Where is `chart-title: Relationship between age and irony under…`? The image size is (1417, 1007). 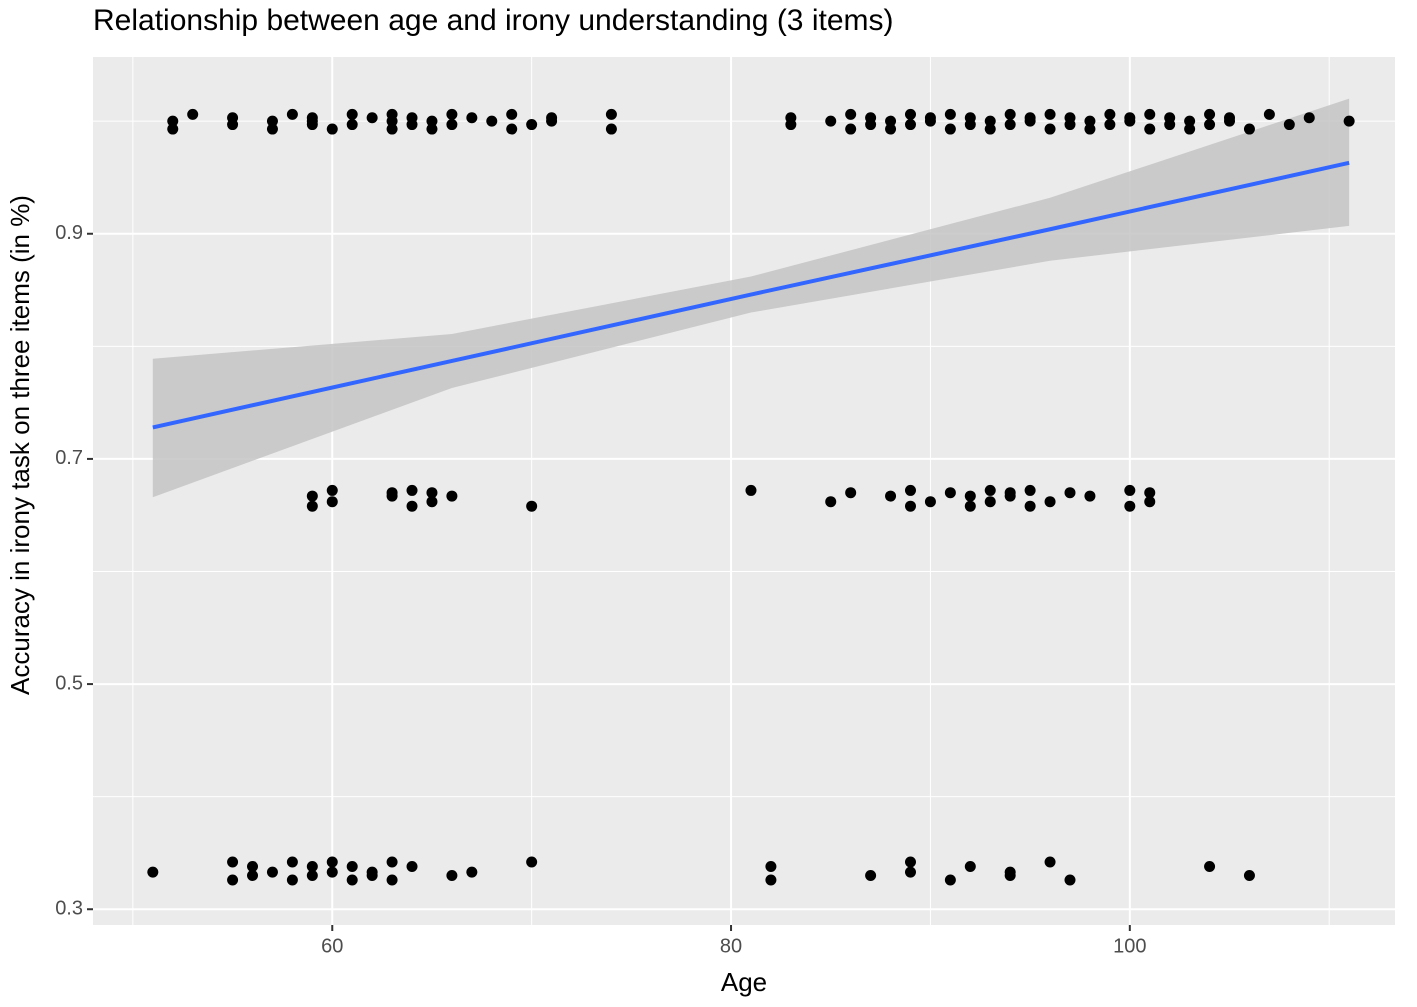 chart-title: Relationship between age and irony under… is located at coordinates (493, 20).